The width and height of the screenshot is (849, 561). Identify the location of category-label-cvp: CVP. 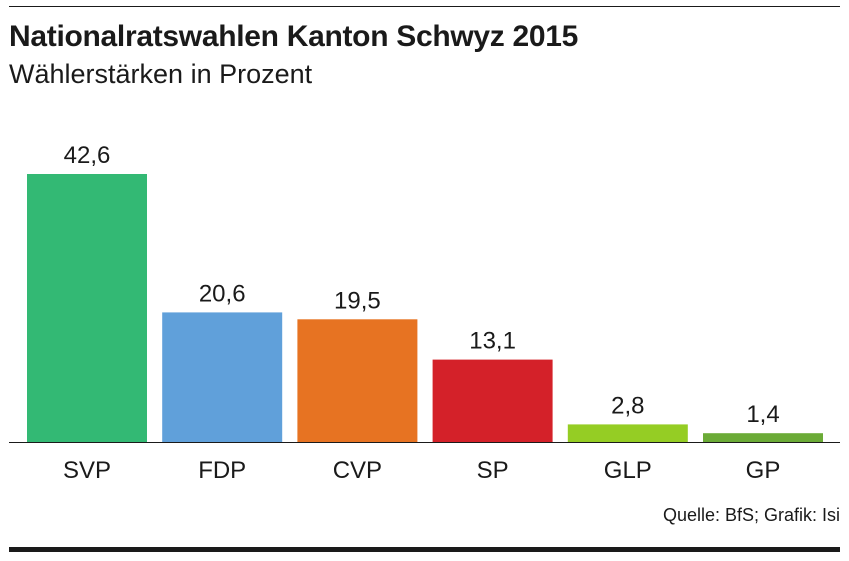
(357, 470).